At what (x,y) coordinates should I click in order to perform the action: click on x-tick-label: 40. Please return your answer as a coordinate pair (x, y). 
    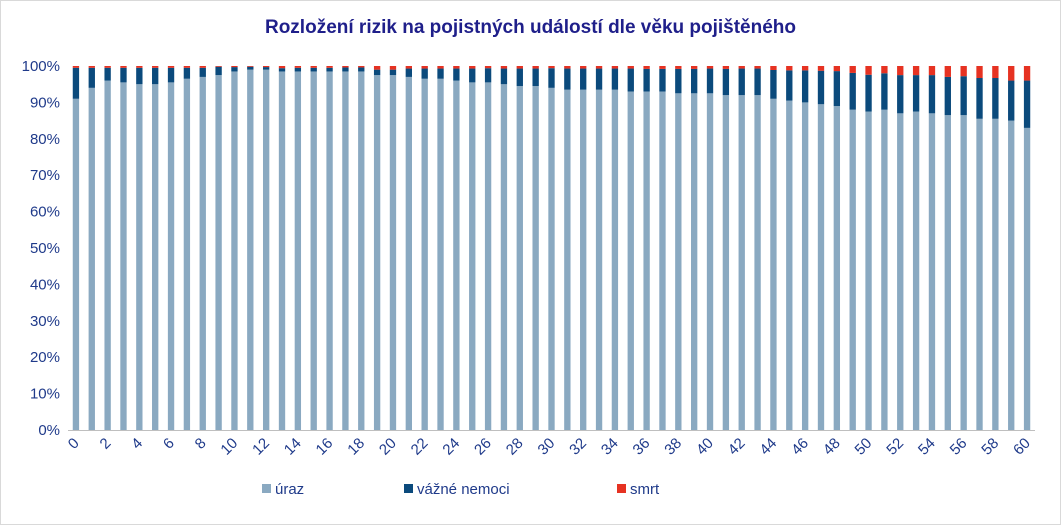
    Looking at the image, I should click on (705, 447).